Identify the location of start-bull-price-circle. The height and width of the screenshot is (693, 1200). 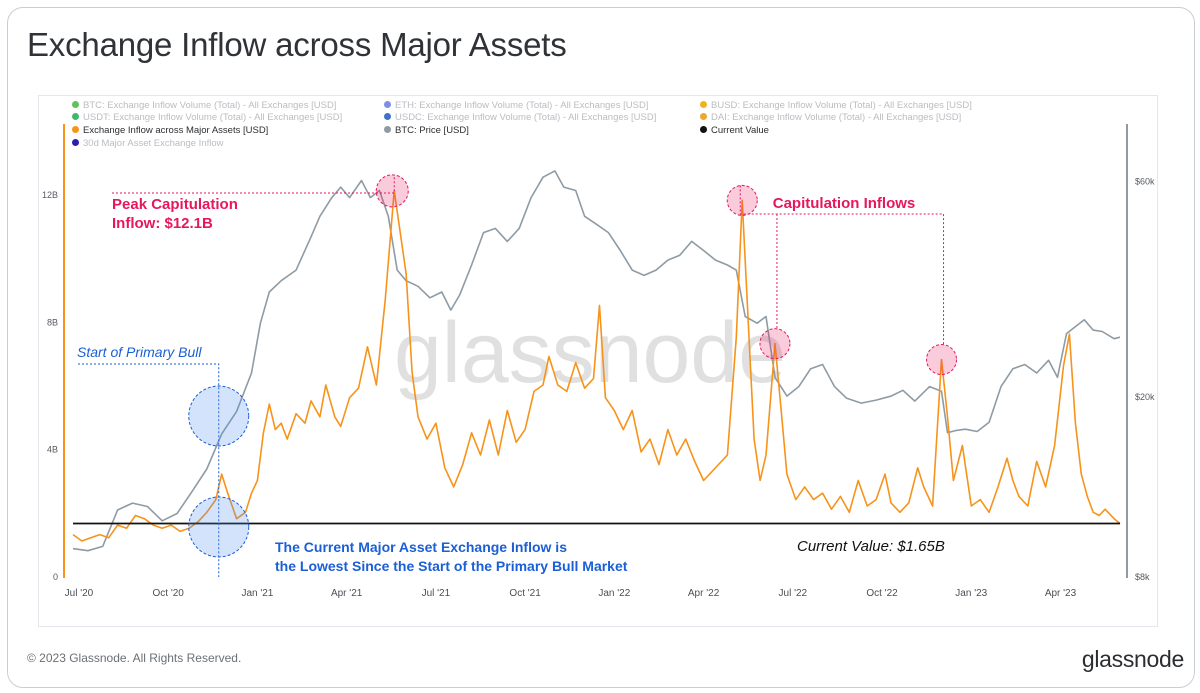
(219, 416).